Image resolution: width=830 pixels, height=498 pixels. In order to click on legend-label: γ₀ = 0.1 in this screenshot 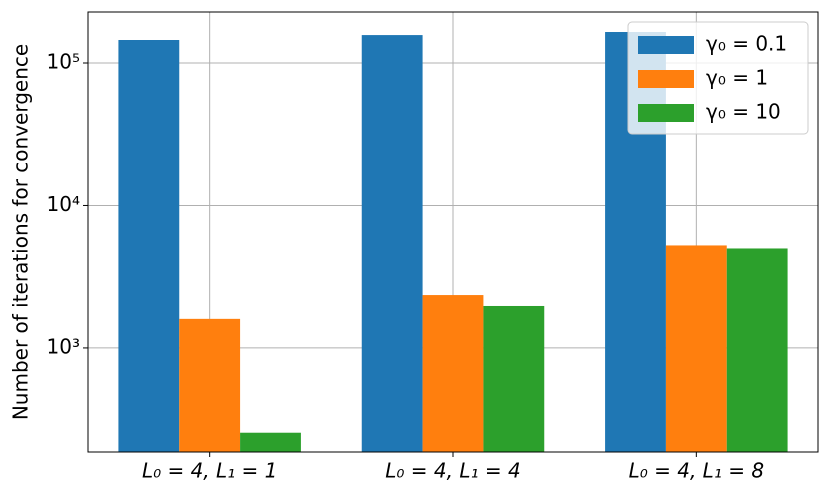, I will do `click(746, 44)`.